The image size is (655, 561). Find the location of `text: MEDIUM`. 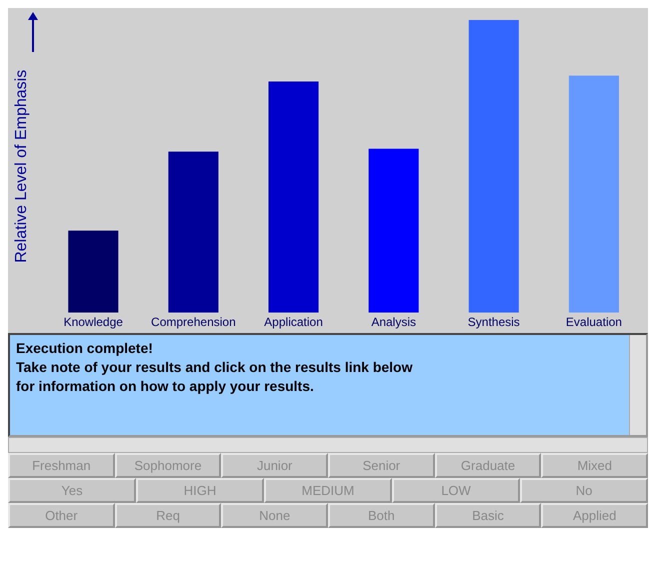

text: MEDIUM is located at coordinates (328, 490).